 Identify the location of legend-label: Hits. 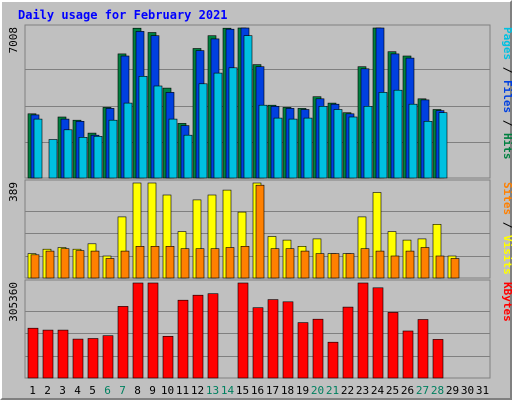
(506, 146).